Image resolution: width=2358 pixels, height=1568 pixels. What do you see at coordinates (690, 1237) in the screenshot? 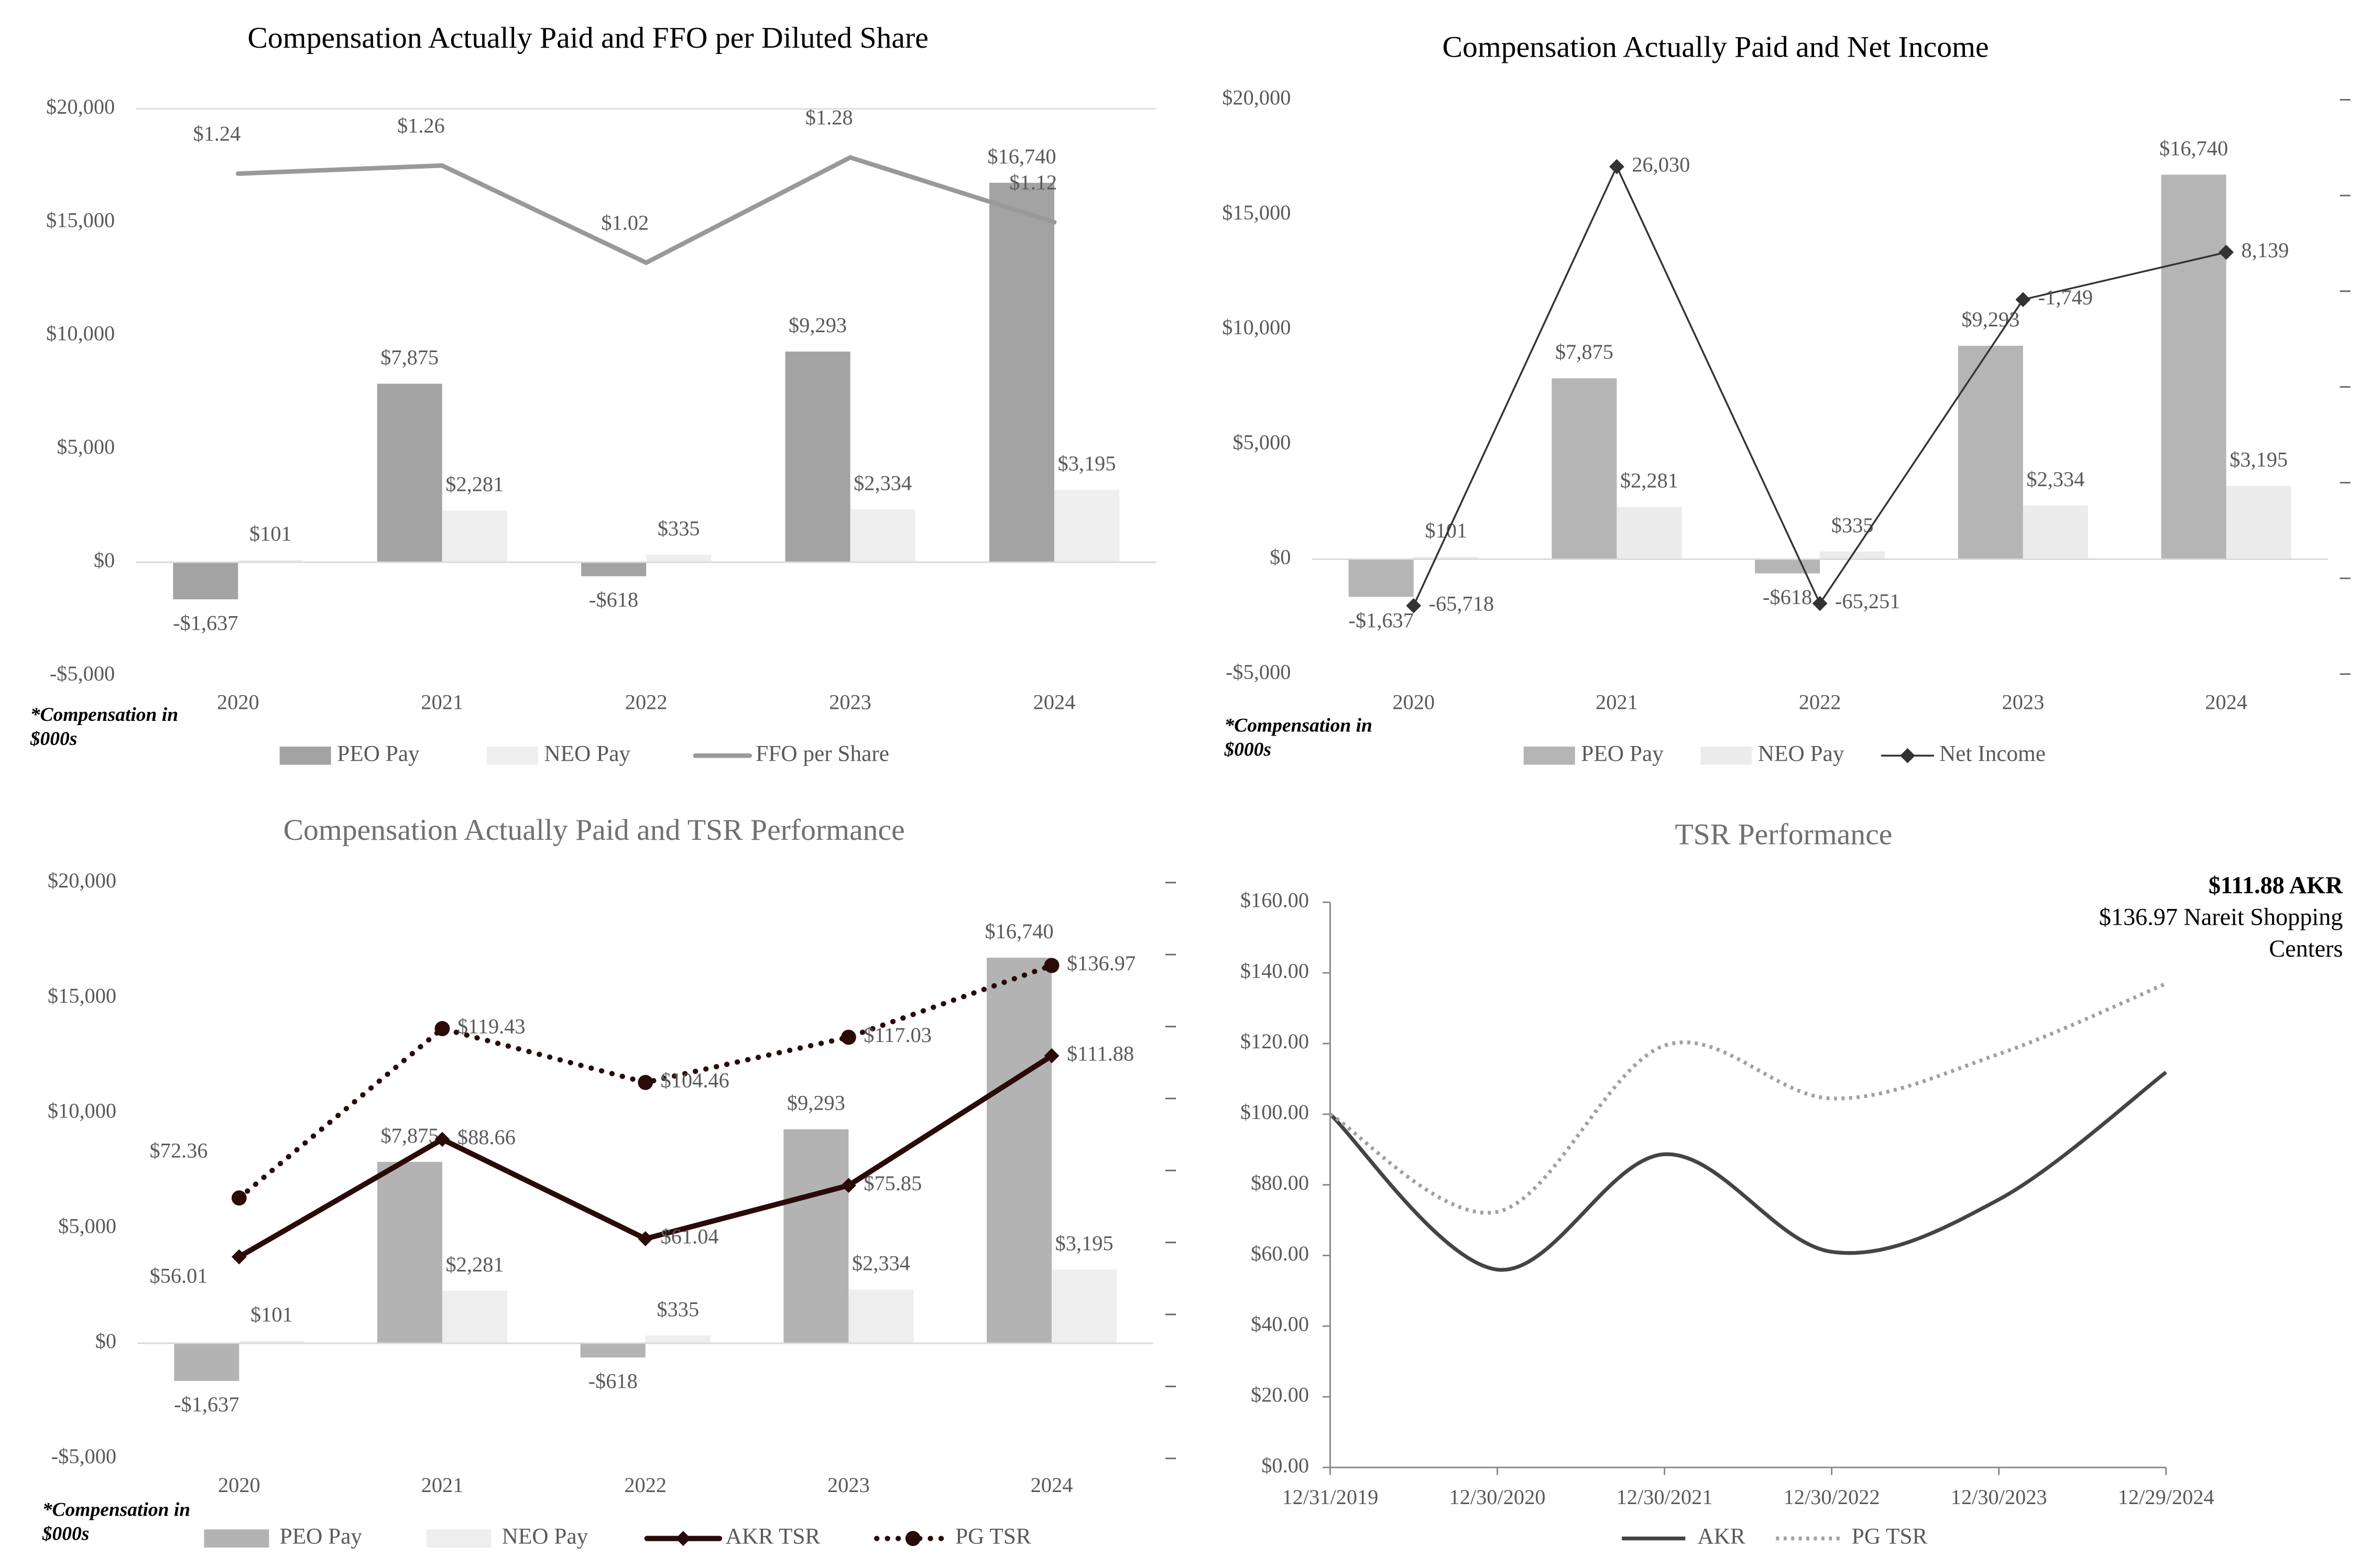
I see `point-value-label: $61.04` at bounding box center [690, 1237].